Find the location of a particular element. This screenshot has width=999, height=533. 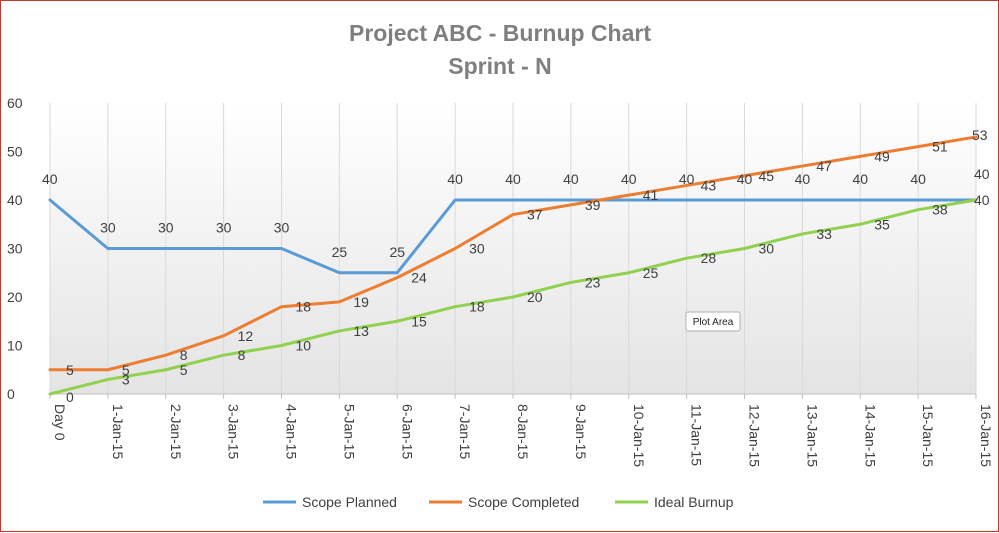

data-label: 51 is located at coordinates (940, 147).